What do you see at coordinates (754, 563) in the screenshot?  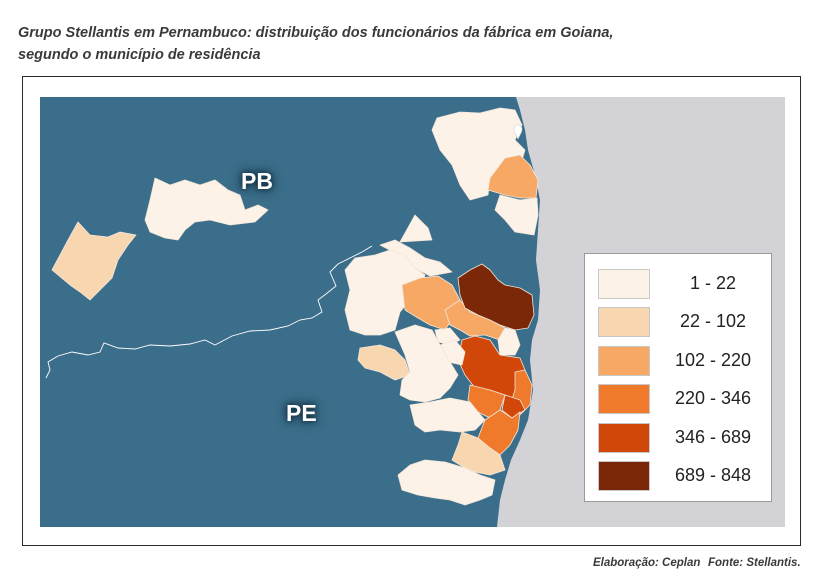 I see `footer-fonte: Fonte: Stellantis.` at bounding box center [754, 563].